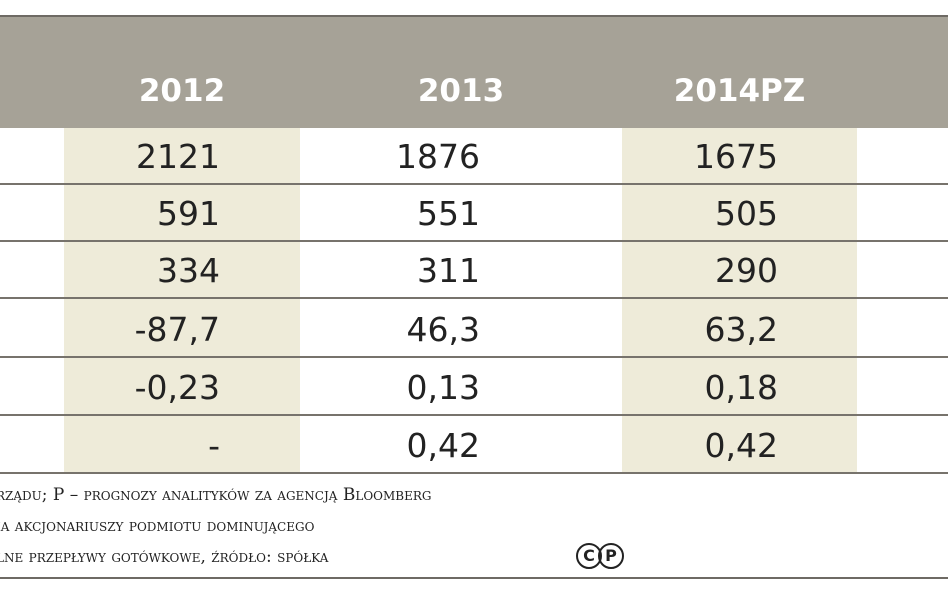  What do you see at coordinates (177, 329) in the screenshot?
I see `table-cell: -87,7` at bounding box center [177, 329].